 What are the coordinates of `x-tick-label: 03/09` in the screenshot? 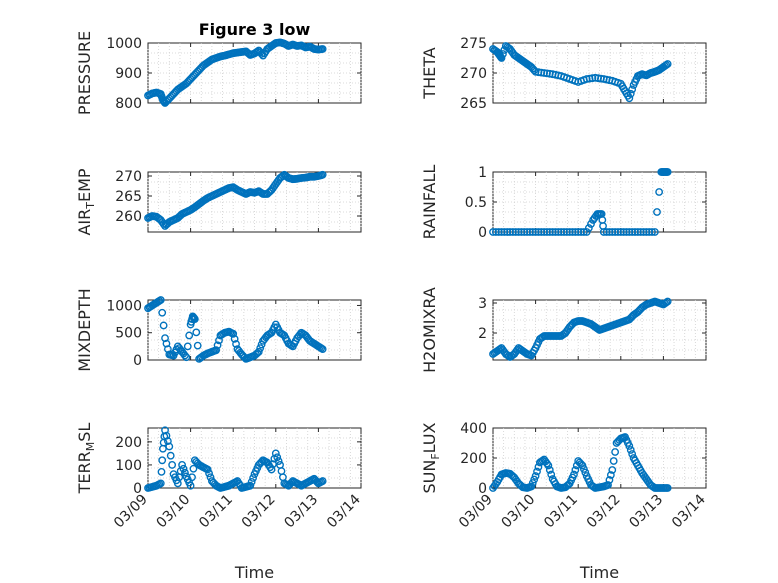 It's located at (131, 512).